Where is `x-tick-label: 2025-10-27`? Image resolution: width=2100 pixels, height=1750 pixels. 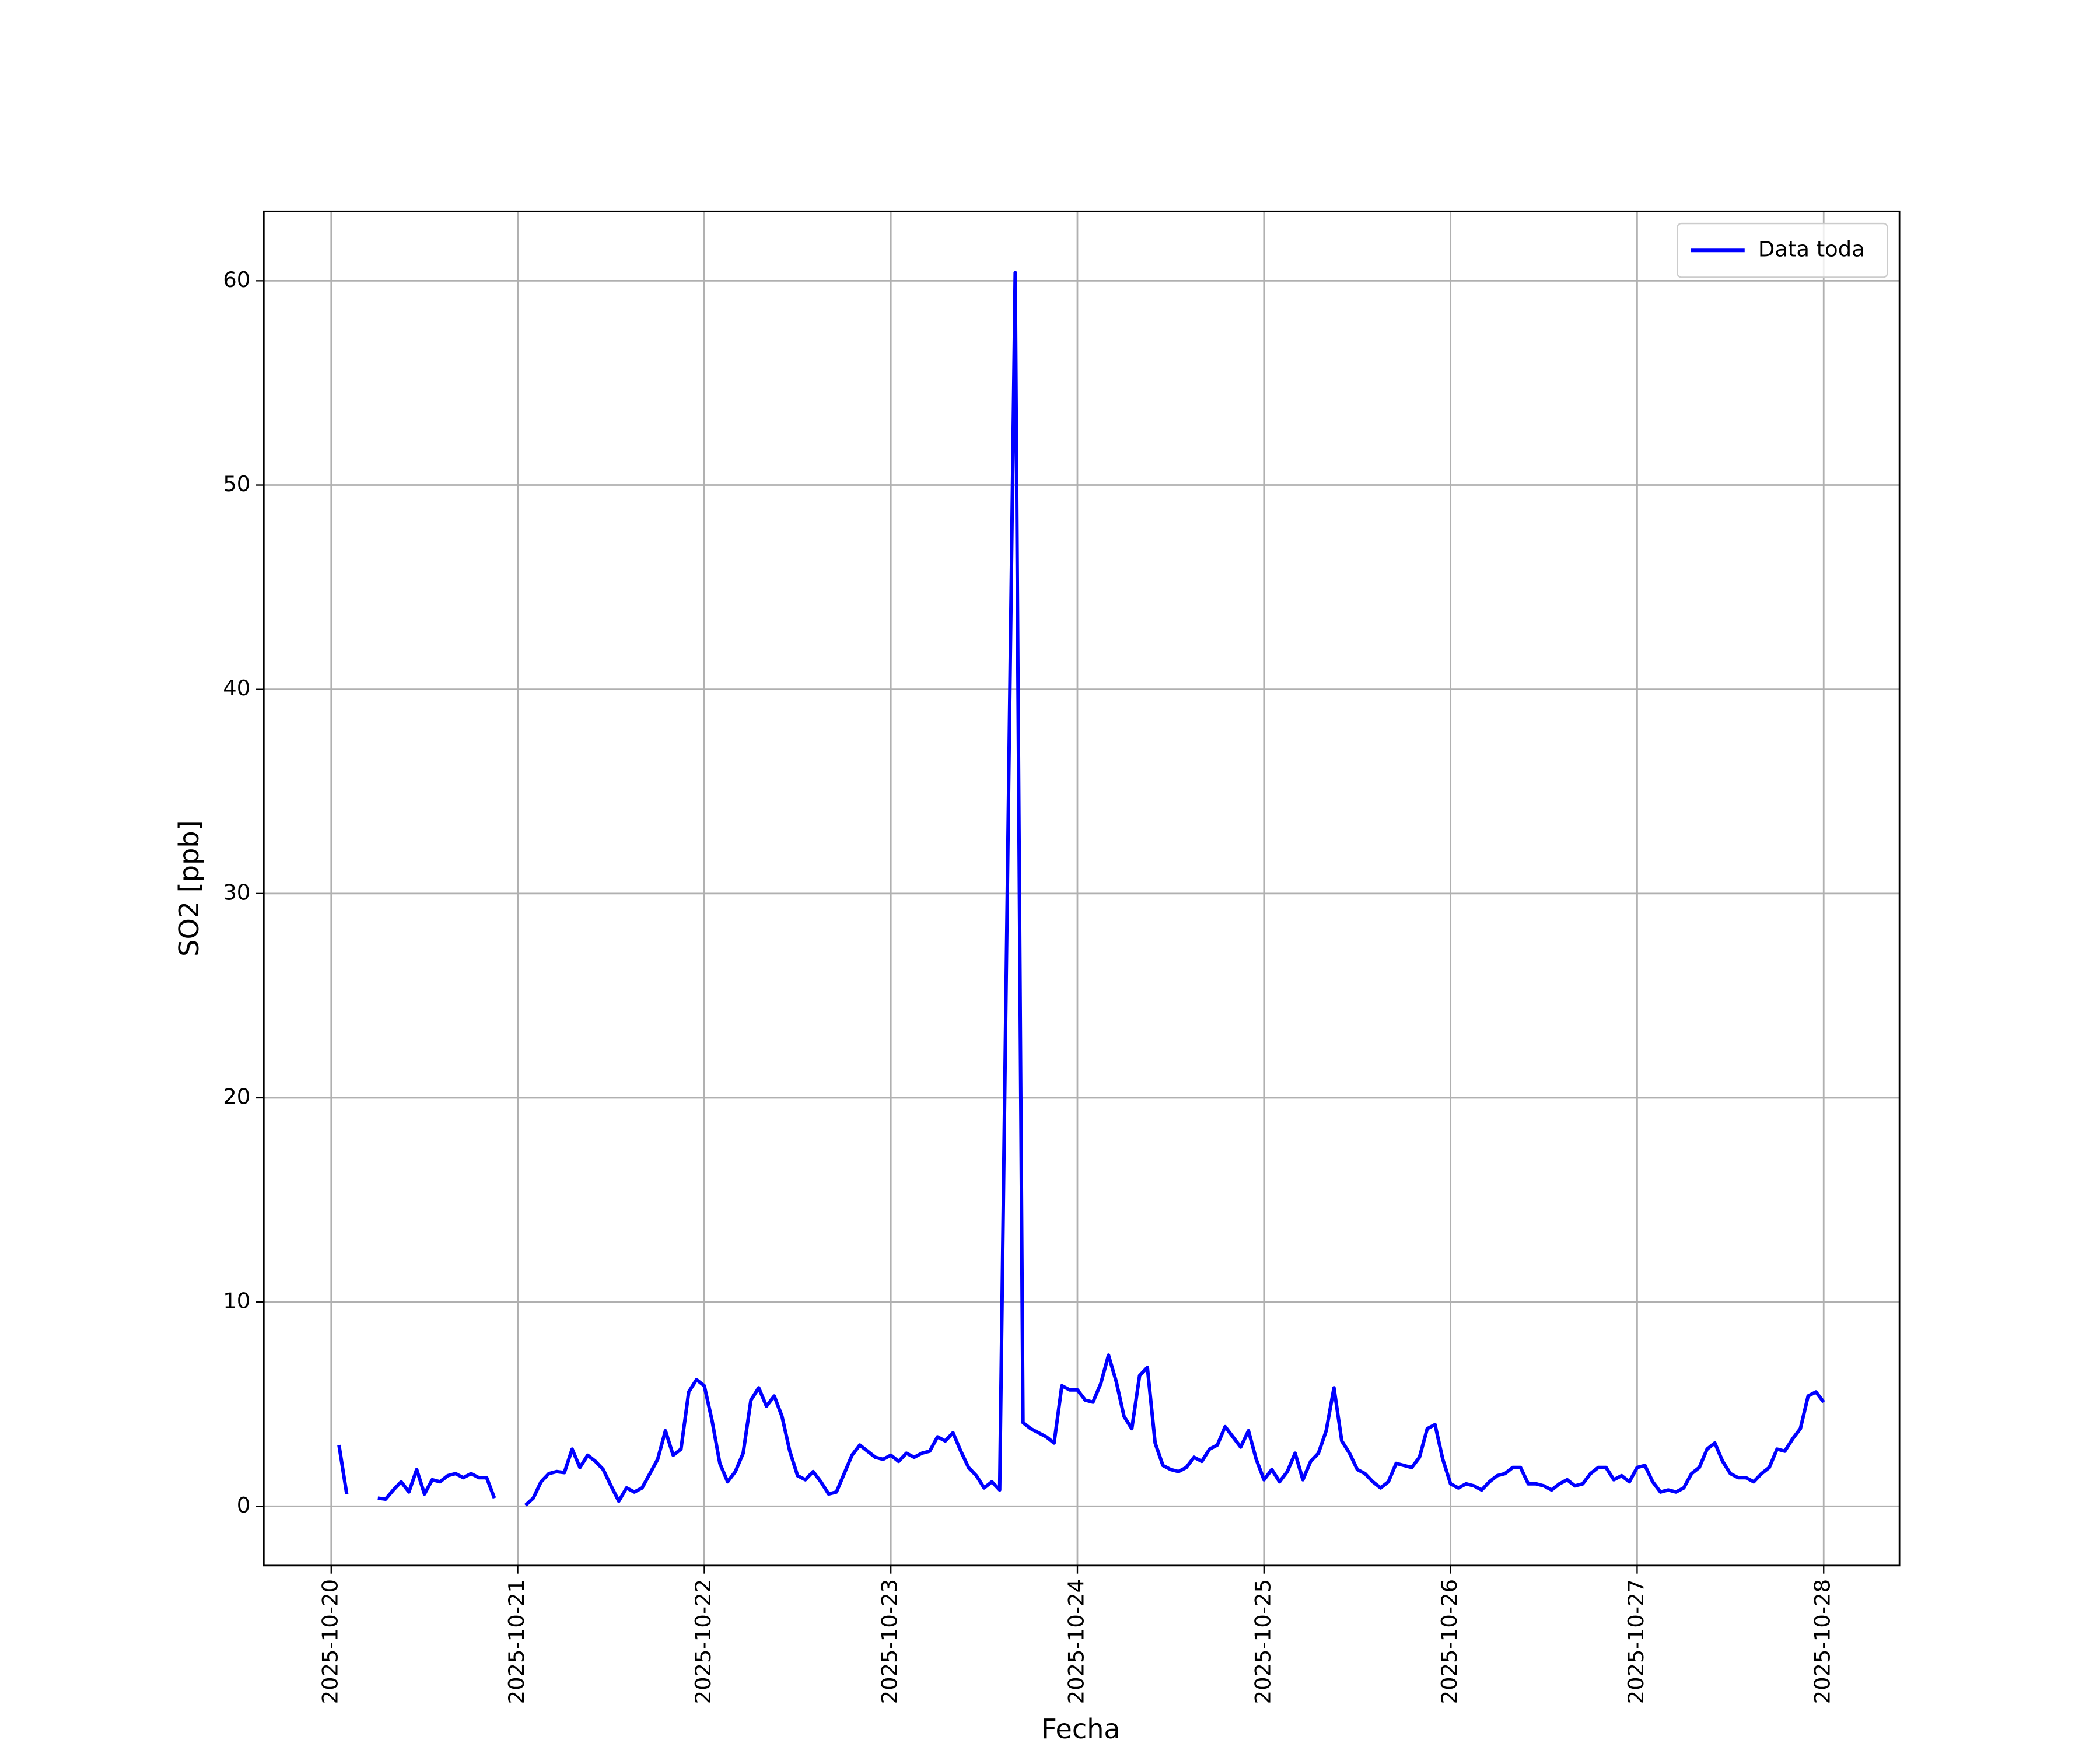
x-tick-label: 2025-10-27 is located at coordinates (1636, 1641).